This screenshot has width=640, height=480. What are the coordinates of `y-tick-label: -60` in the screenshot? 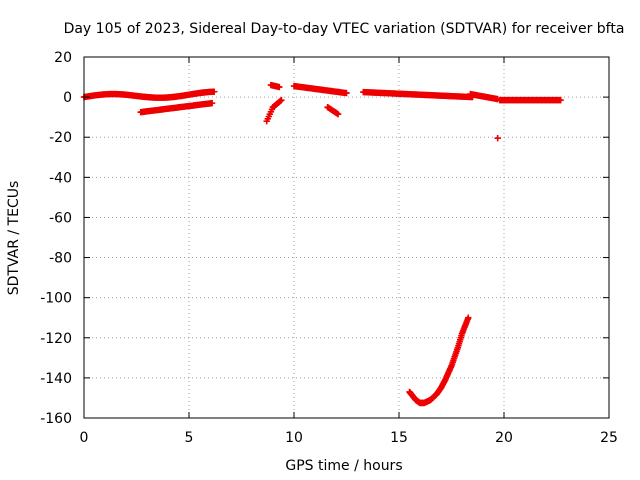 It's located at (60, 218).